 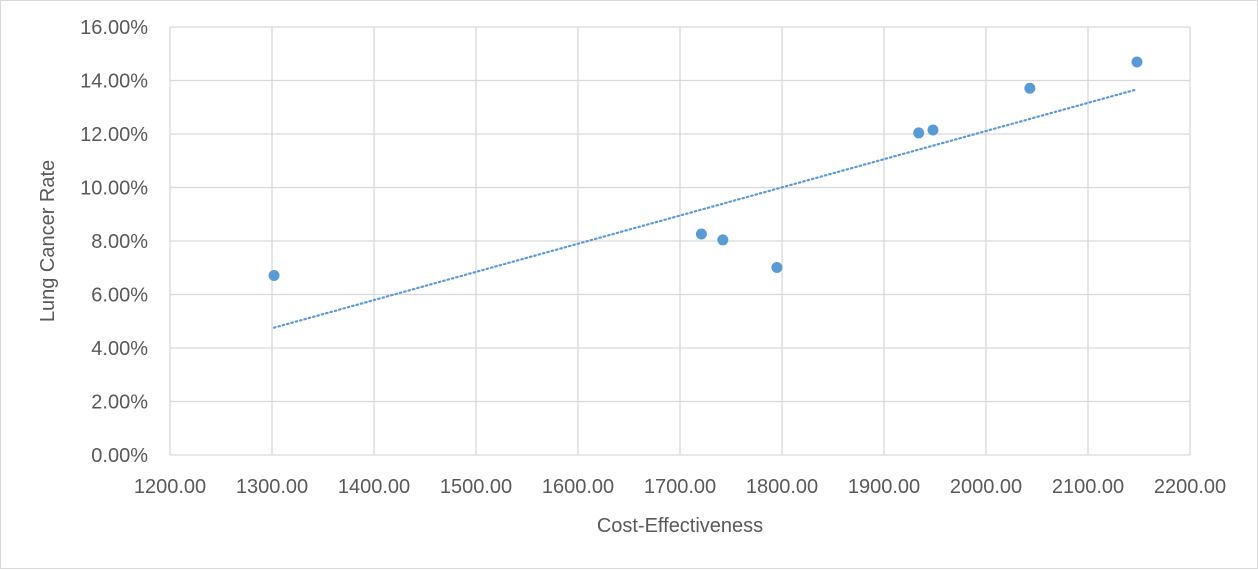 I want to click on x-tick-label: 1500.00, so click(x=476, y=487).